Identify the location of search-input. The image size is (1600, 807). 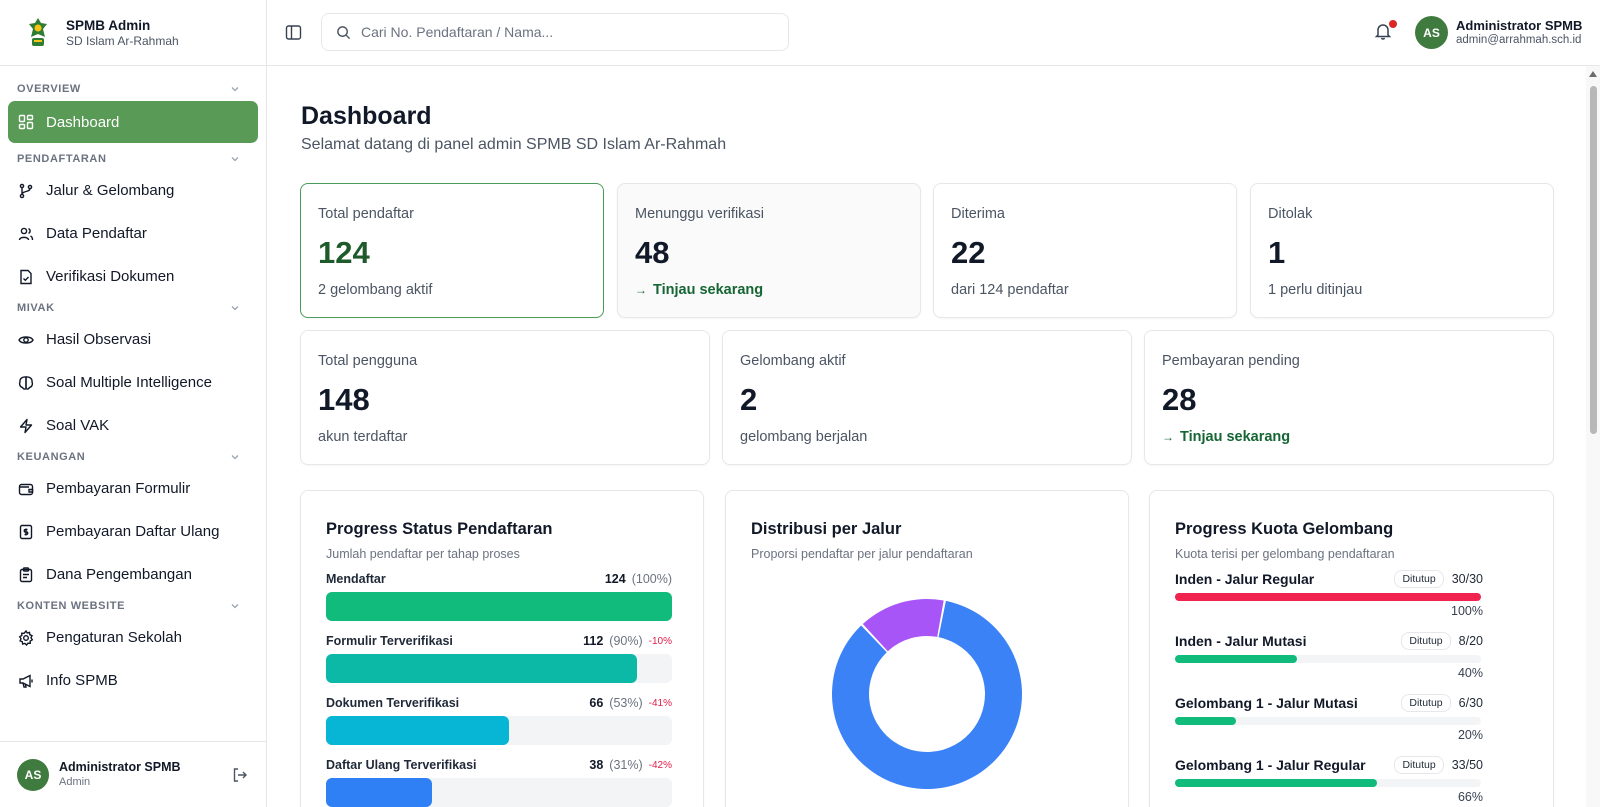
(561, 32).